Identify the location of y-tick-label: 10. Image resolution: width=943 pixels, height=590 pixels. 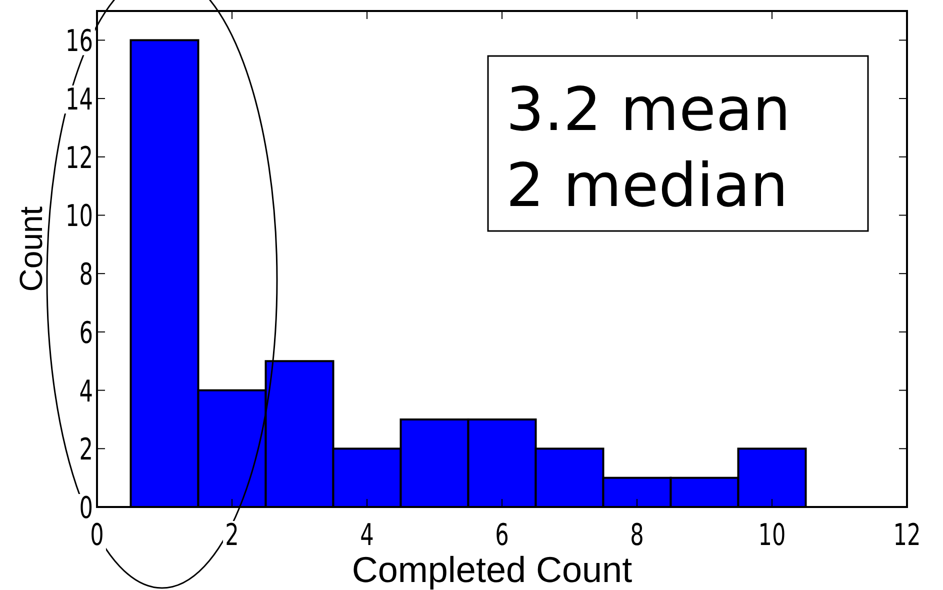
(79, 217).